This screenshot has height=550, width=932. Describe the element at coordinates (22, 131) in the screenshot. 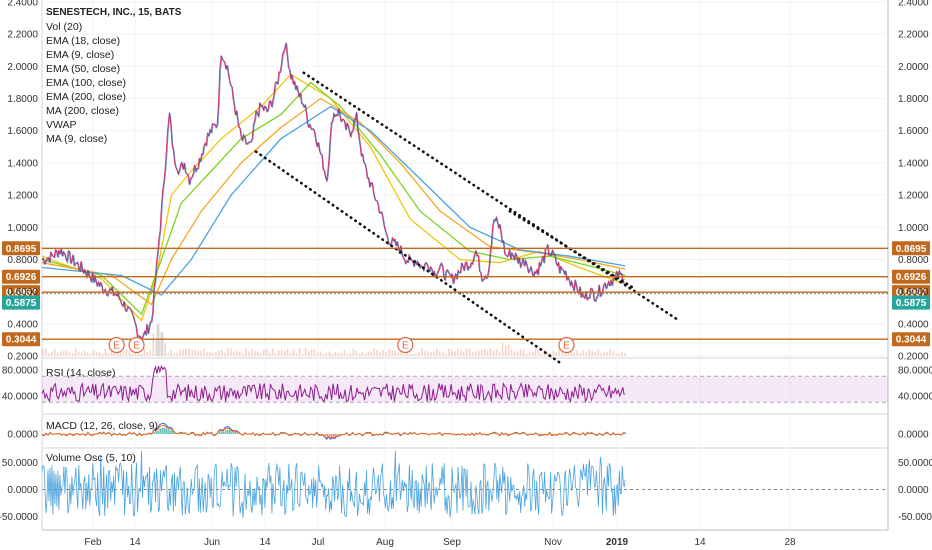

I see `price-tick-label-left: 1.6000` at that location.